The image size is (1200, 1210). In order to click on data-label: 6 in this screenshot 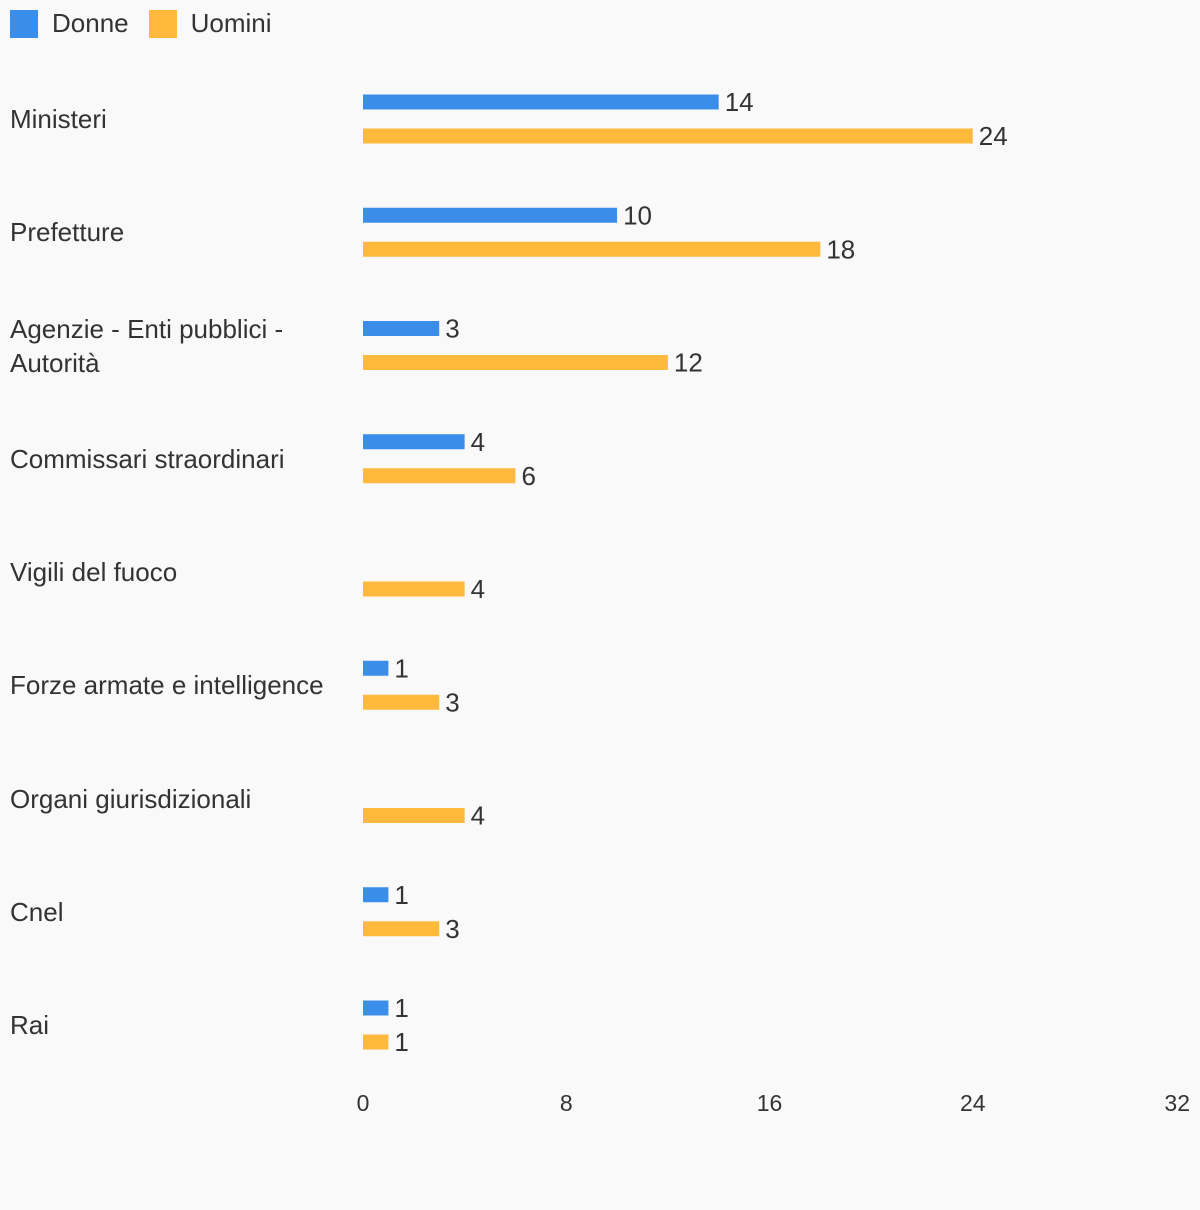, I will do `click(528, 476)`.